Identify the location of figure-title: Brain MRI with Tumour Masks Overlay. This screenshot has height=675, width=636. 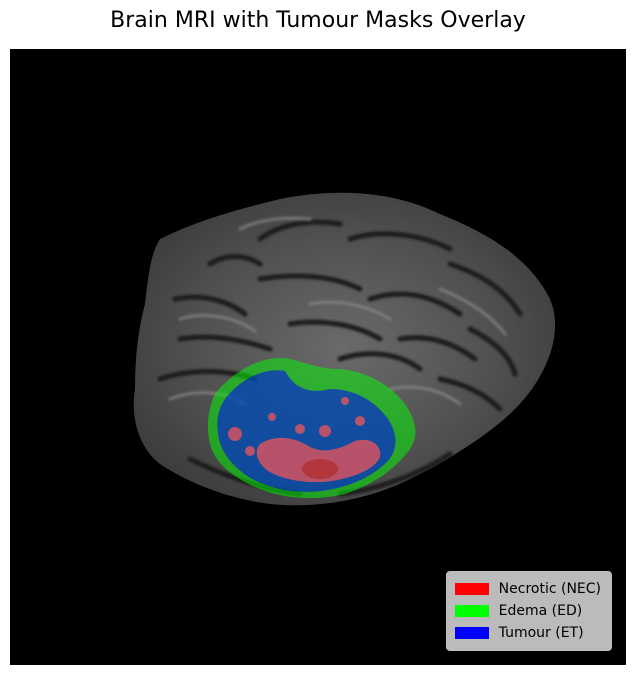
(318, 20).